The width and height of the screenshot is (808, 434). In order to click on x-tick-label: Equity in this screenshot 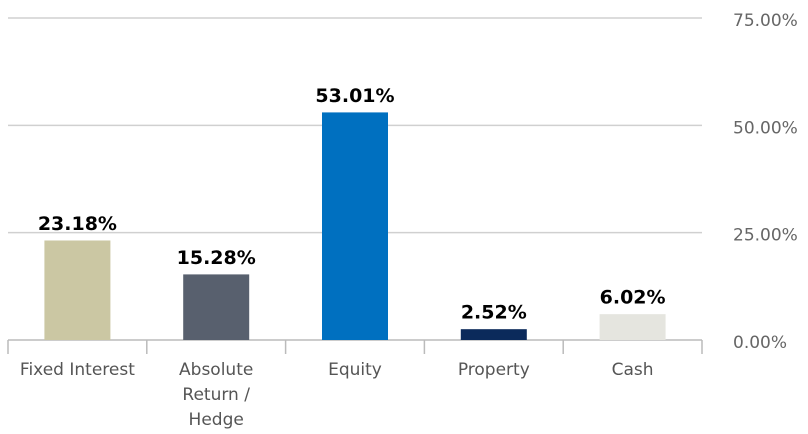, I will do `click(355, 370)`.